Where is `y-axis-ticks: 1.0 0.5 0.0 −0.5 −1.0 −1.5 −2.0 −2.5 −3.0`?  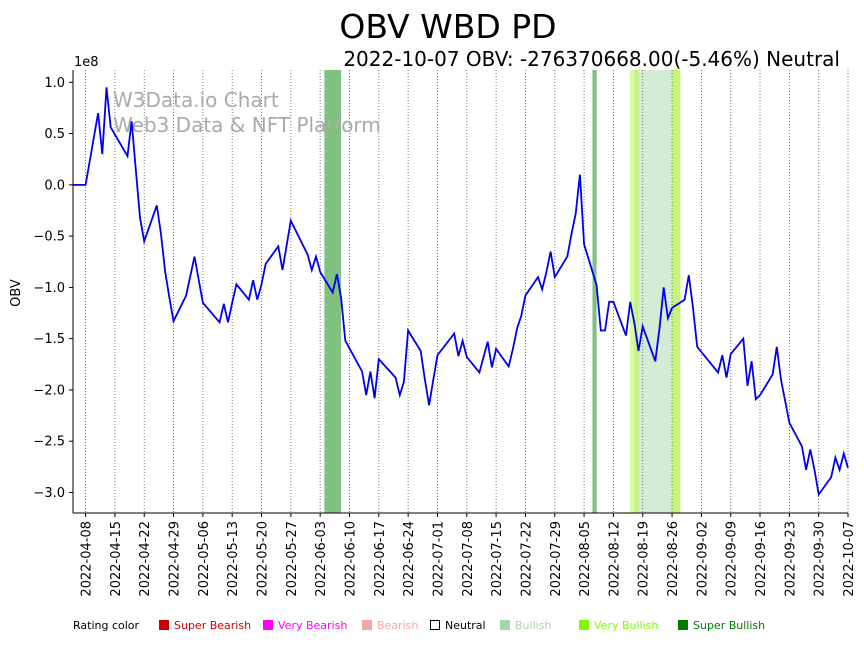
y-axis-ticks: 1.0 0.5 0.0 −0.5 −1.0 −1.5 −2.0 −2.5 −3.0 is located at coordinates (53, 288).